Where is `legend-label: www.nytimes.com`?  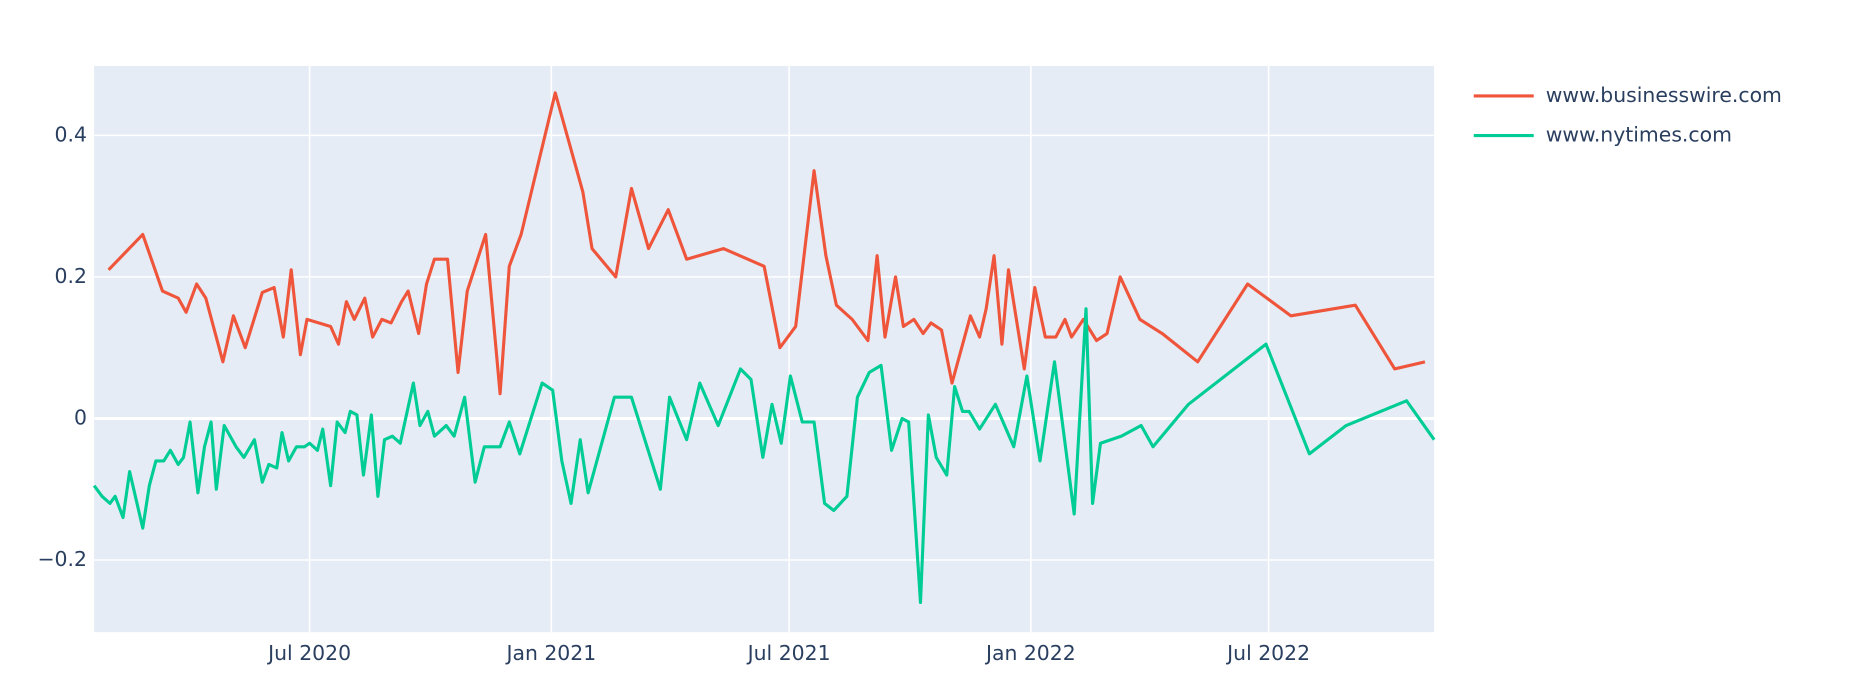 legend-label: www.nytimes.com is located at coordinates (1639, 135).